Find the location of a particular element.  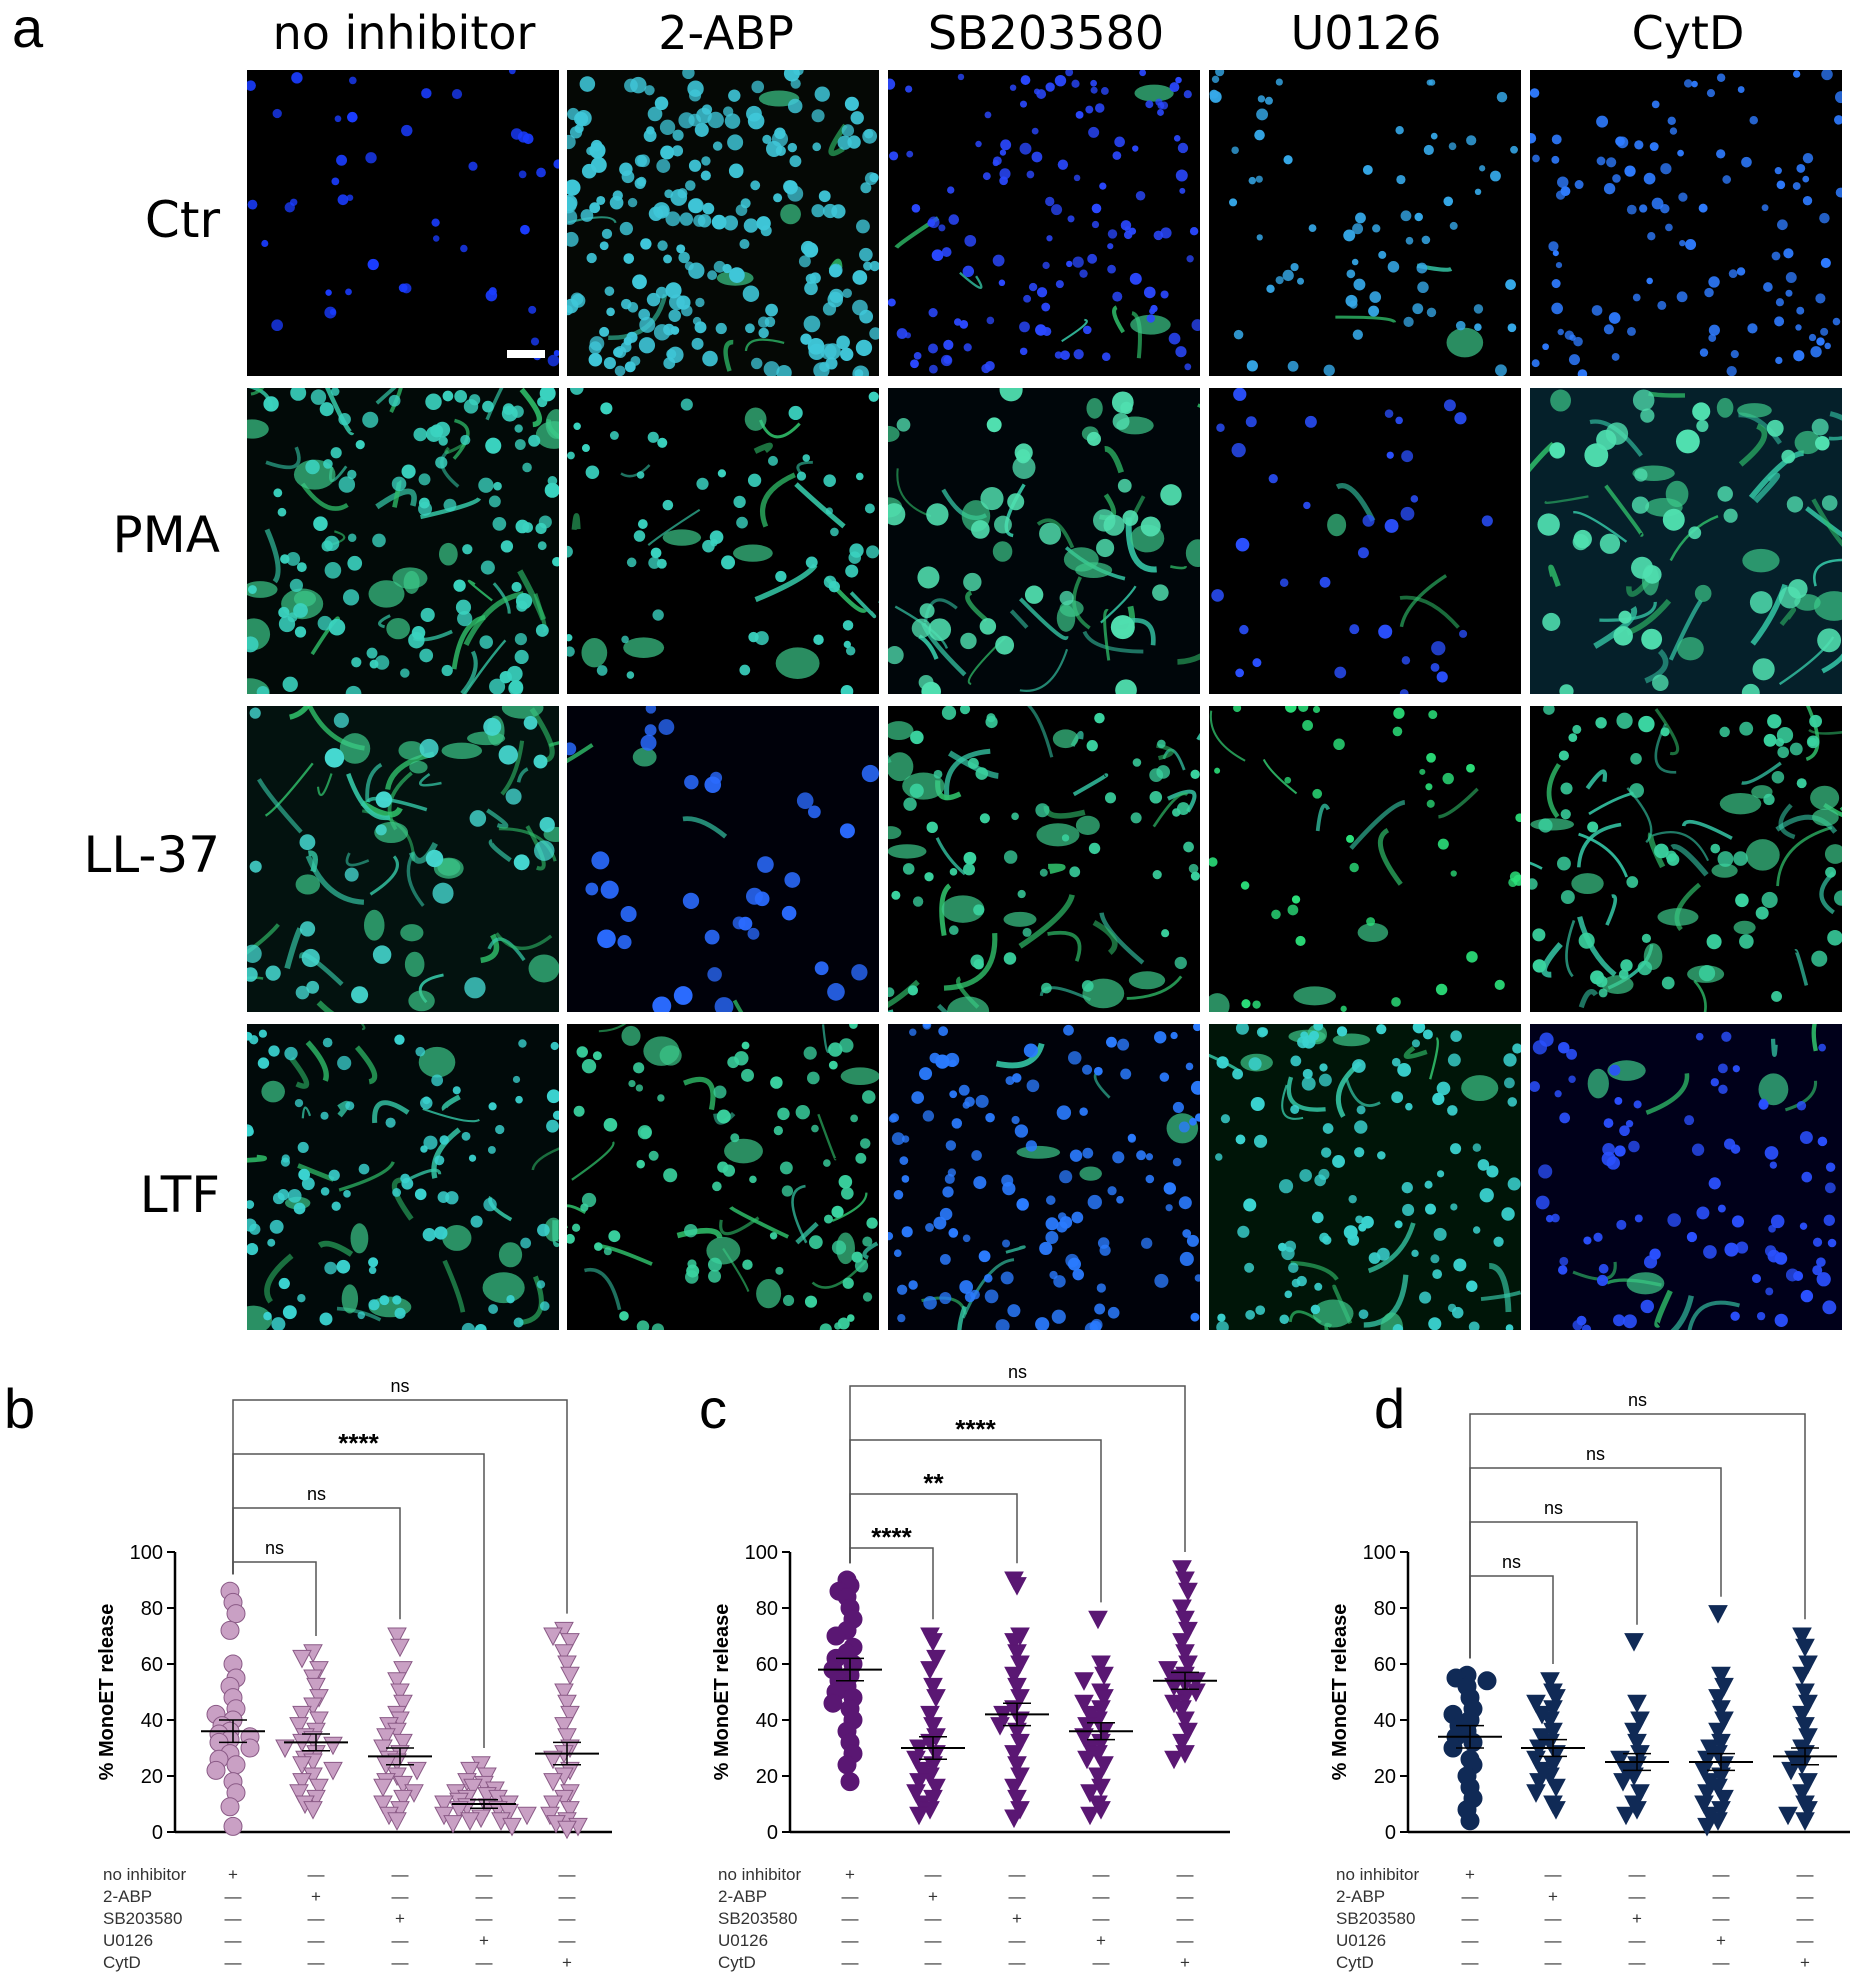

column-header-u0126: U0126 is located at coordinates (1366, 33).